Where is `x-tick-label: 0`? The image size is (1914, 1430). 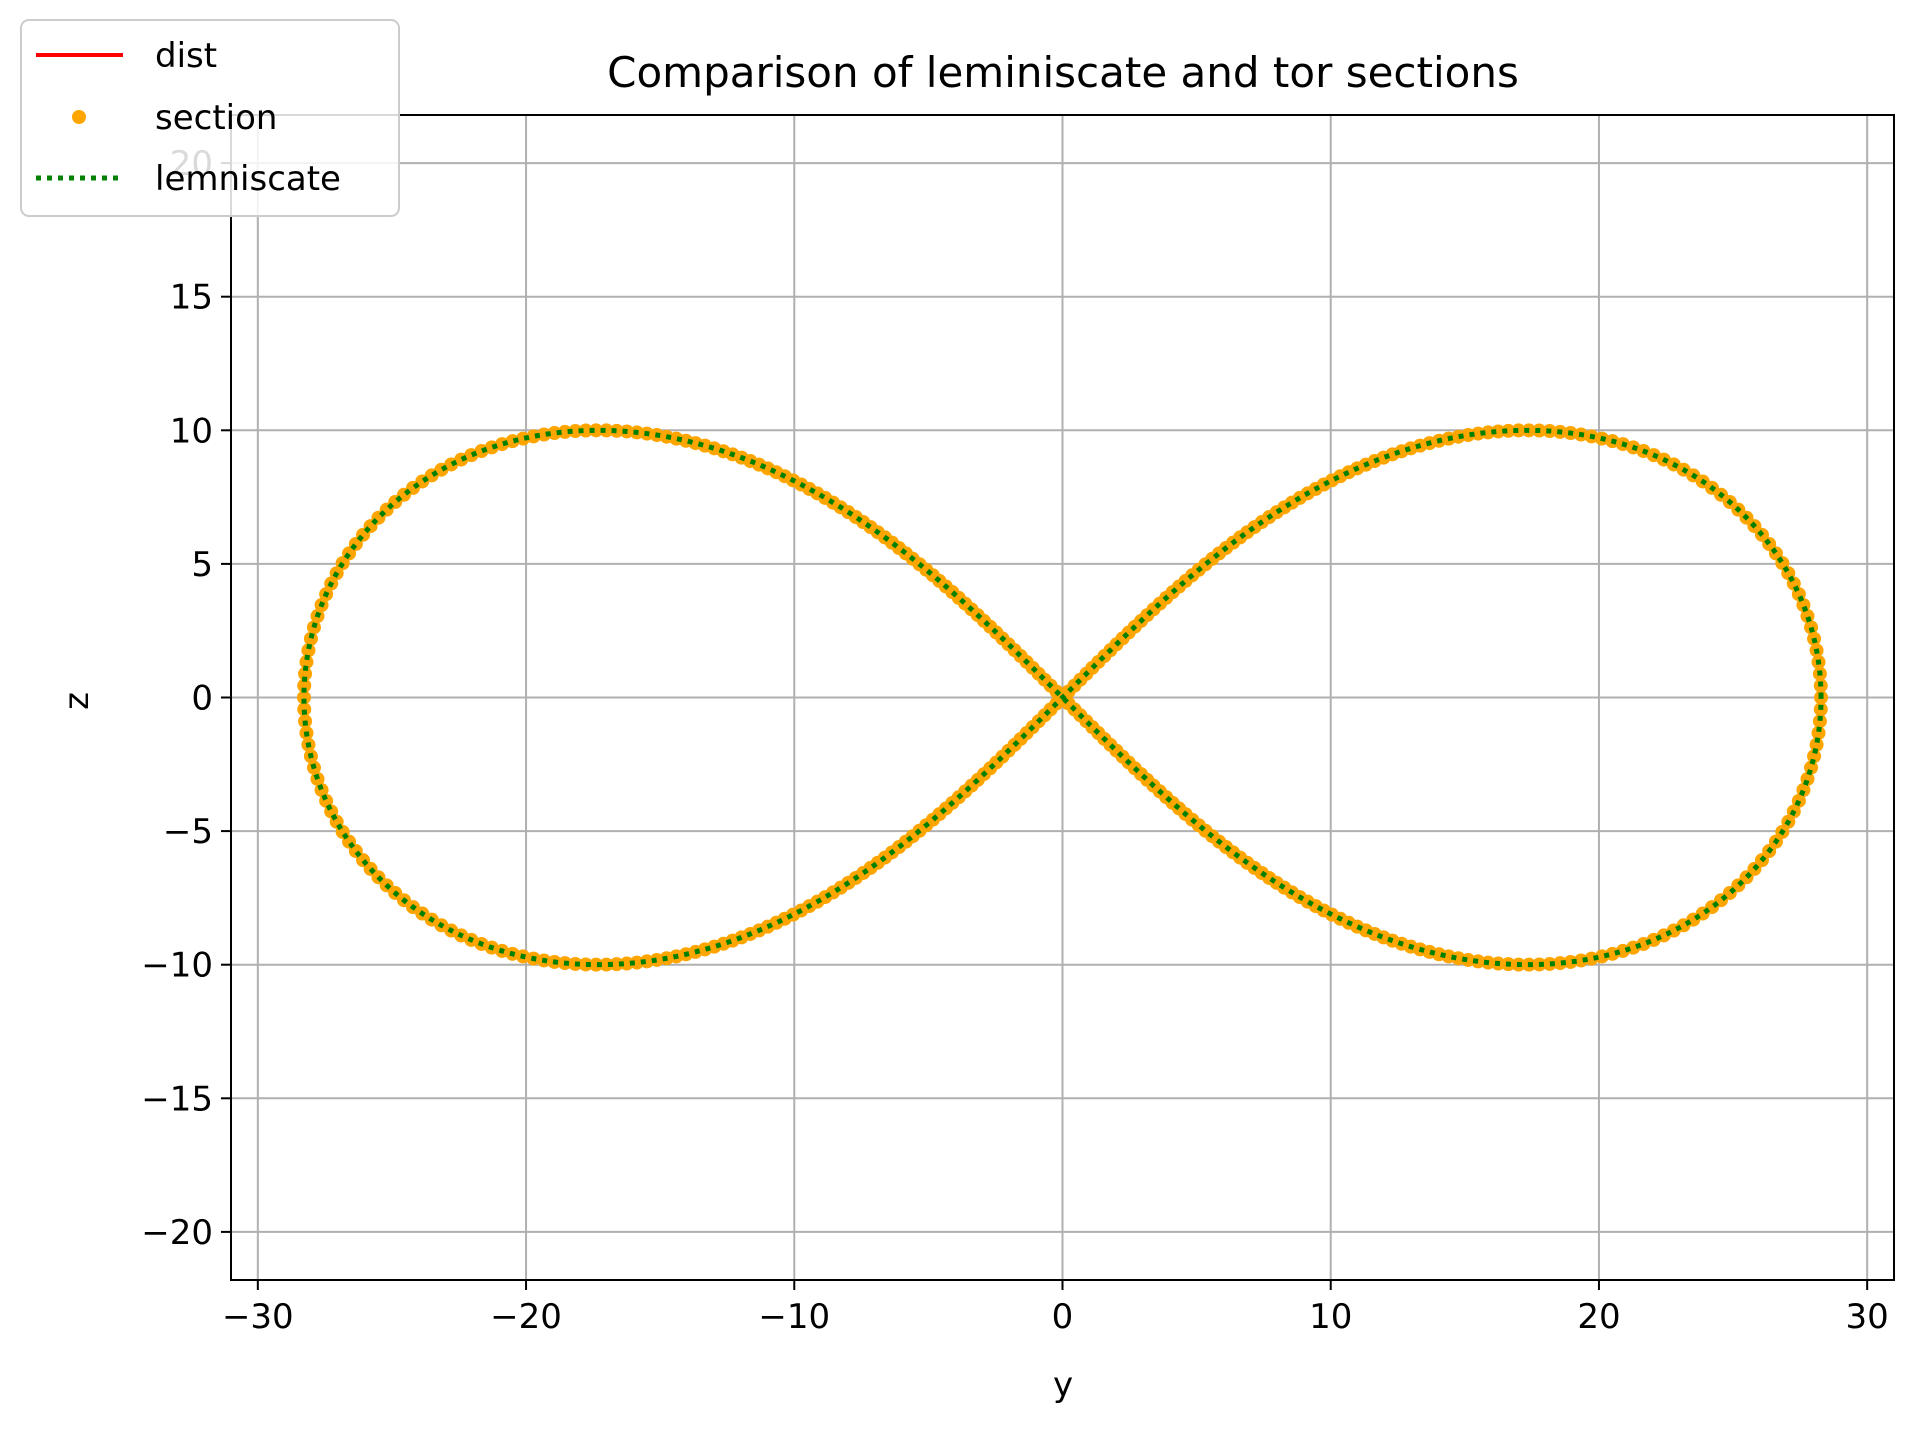
x-tick-label: 0 is located at coordinates (1063, 1317).